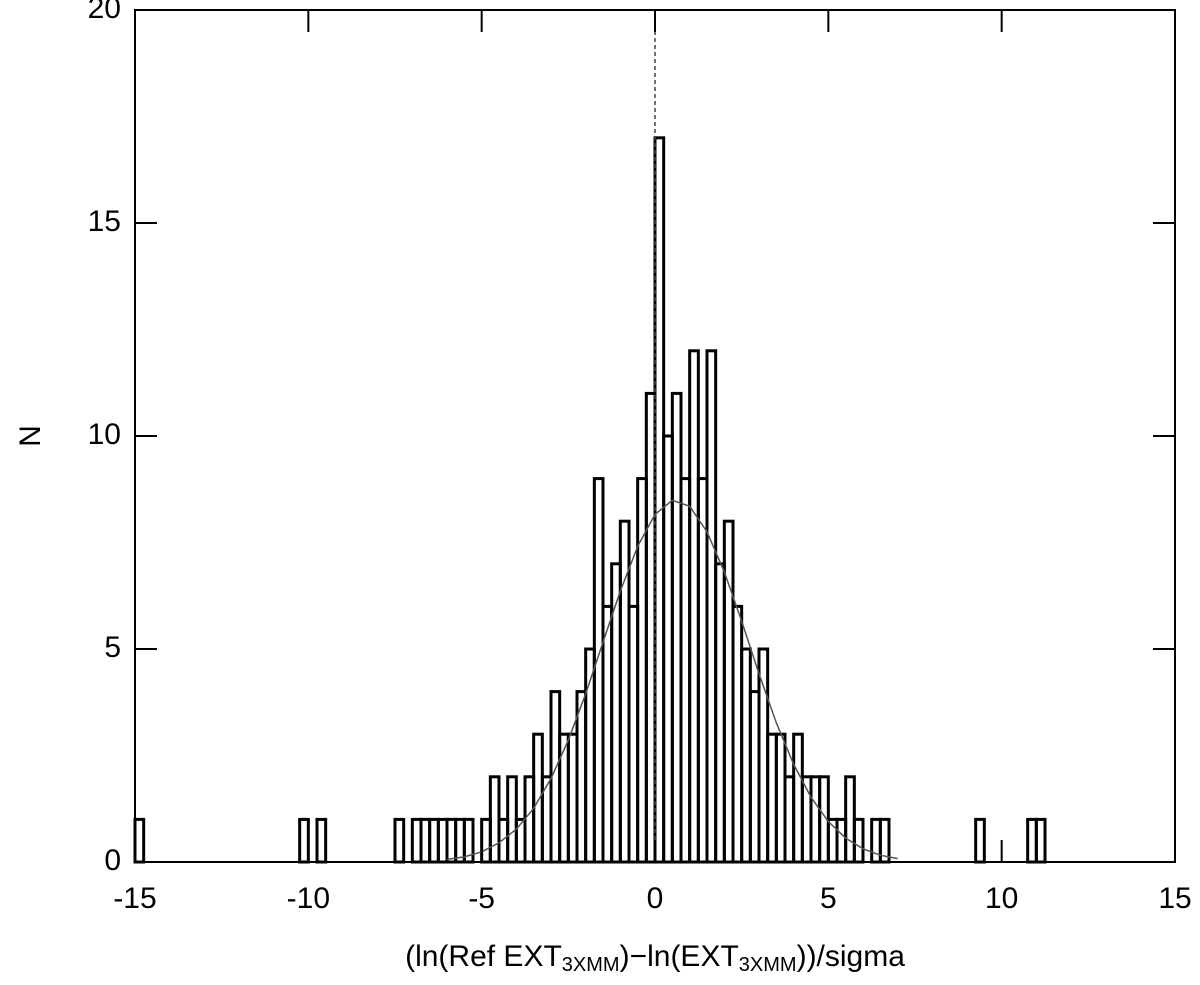 This screenshot has width=1200, height=985. What do you see at coordinates (483, 956) in the screenshot?
I see `x-label-text: (ln(Ref EXT` at bounding box center [483, 956].